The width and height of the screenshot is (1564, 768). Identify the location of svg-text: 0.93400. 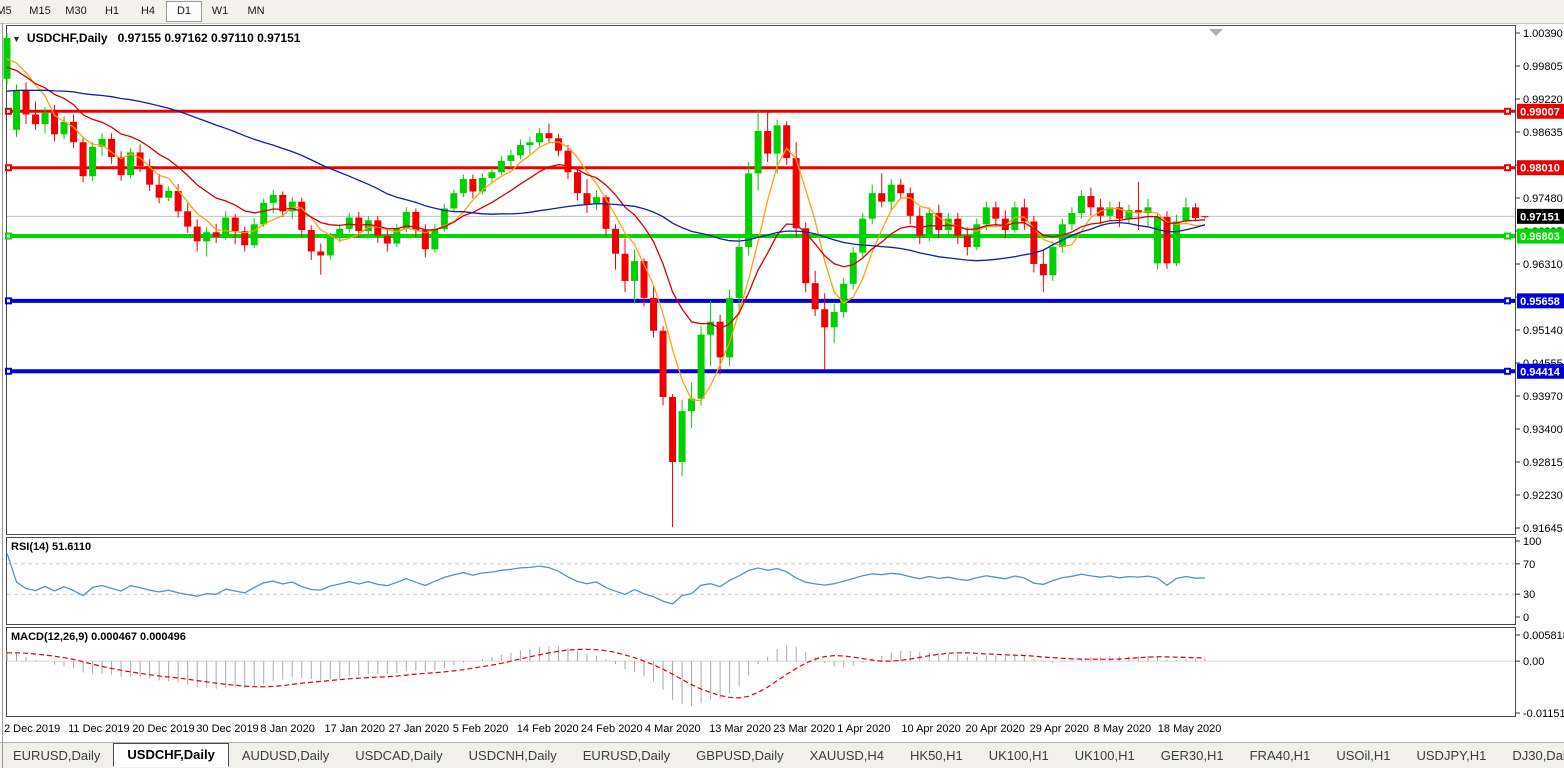
(1543, 430).